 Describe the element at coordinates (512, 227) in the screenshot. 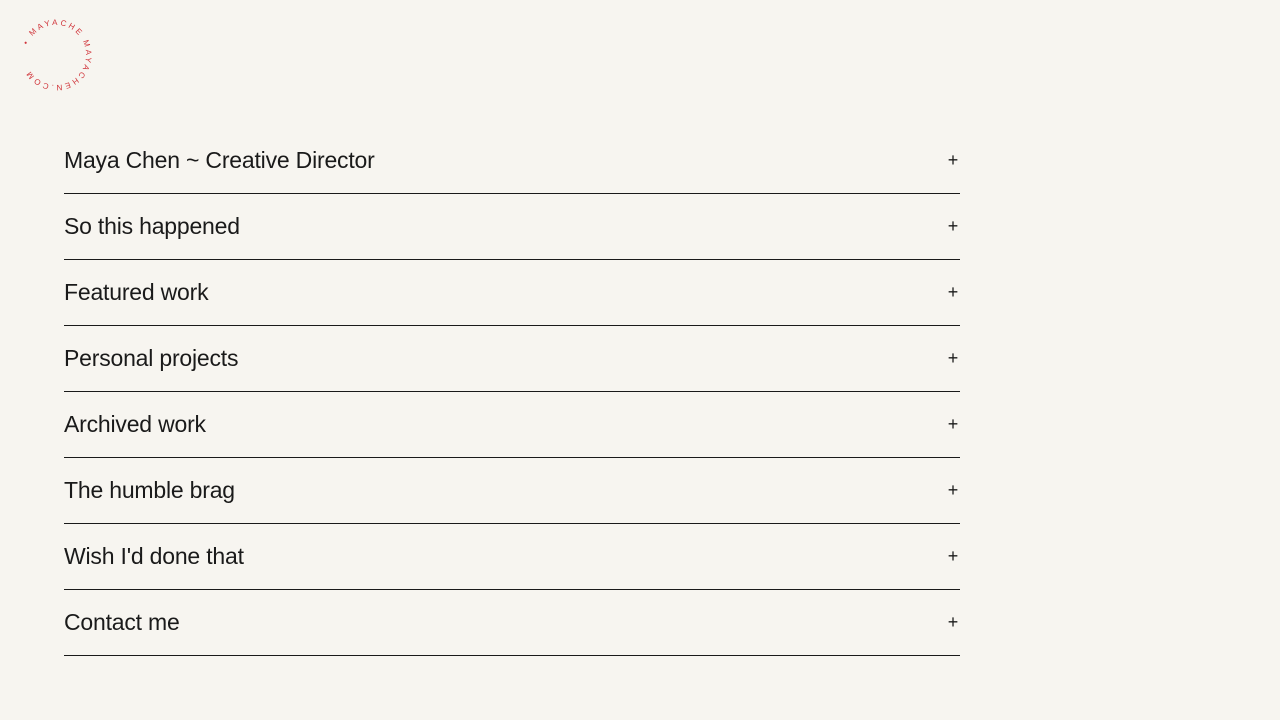

I see `accordion-item-so-this-happened: So this happened +` at that location.